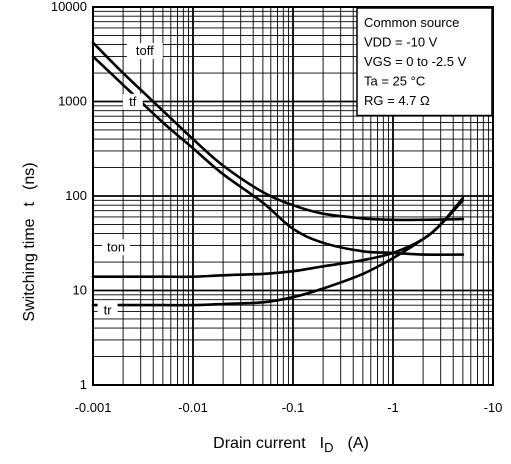 Image resolution: width=511 pixels, height=464 pixels. I want to click on x-tick-label: -10, so click(493, 407).